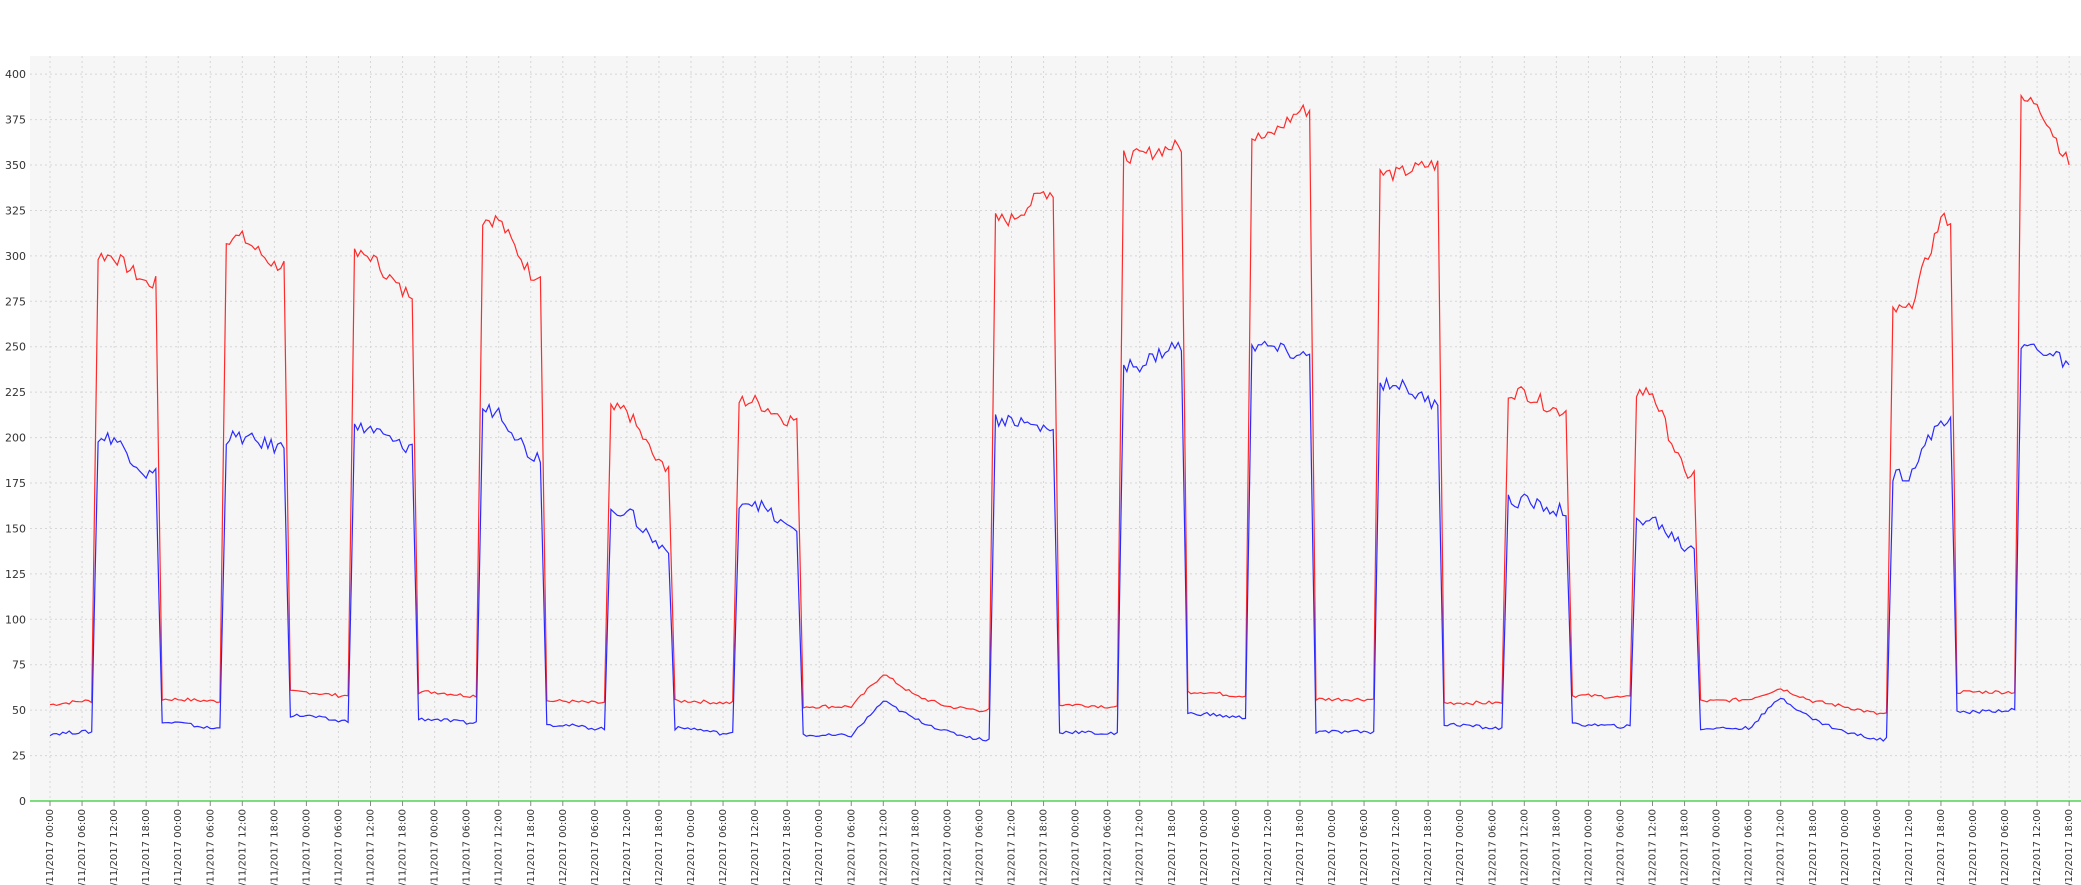 This screenshot has width=2081, height=885. What do you see at coordinates (1556, 847) in the screenshot?
I see `x-tick-label: 08/12/2017 18:00` at bounding box center [1556, 847].